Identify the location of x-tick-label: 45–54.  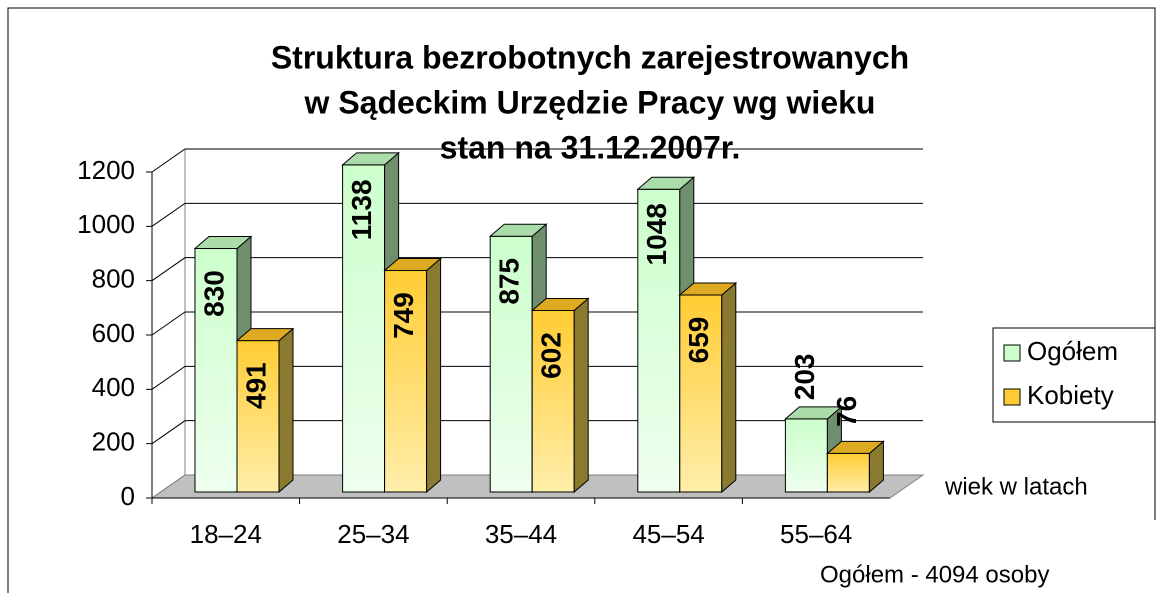
(668, 534).